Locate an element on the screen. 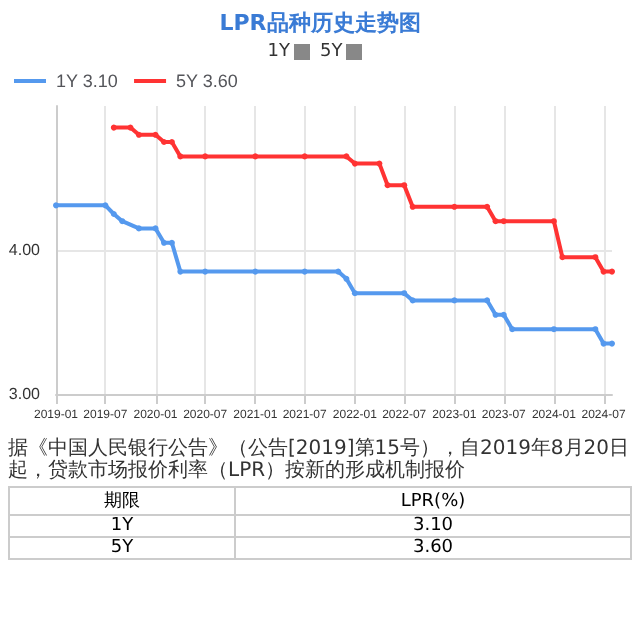 The image size is (640, 640). legend-label: 5Y 3.60 is located at coordinates (207, 81).